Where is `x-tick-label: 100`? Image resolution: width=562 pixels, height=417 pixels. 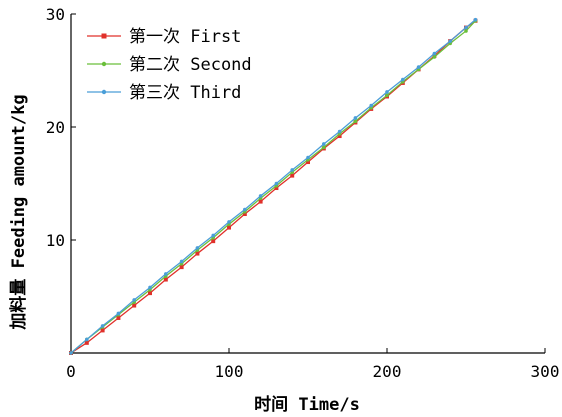
x-tick-label: 100 is located at coordinates (229, 371).